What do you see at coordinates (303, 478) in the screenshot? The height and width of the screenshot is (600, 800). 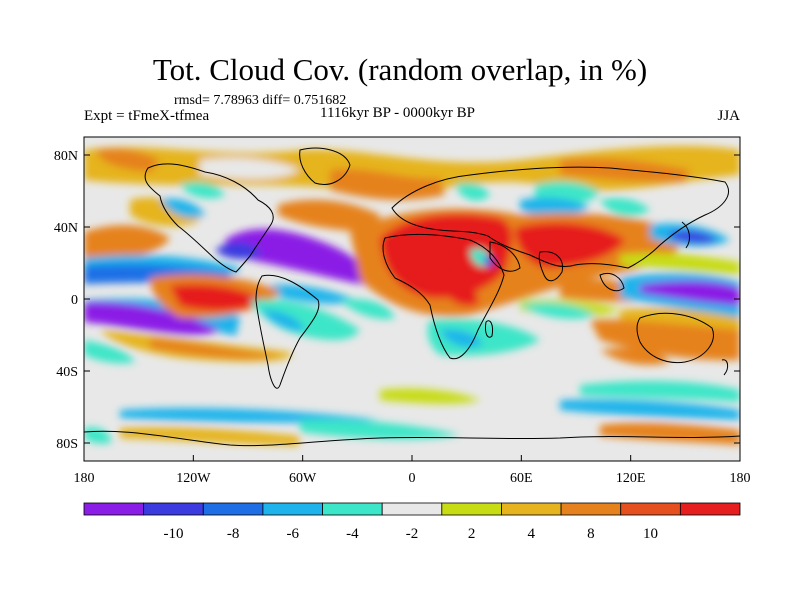 I see `lon-tick-label: 60W` at bounding box center [303, 478].